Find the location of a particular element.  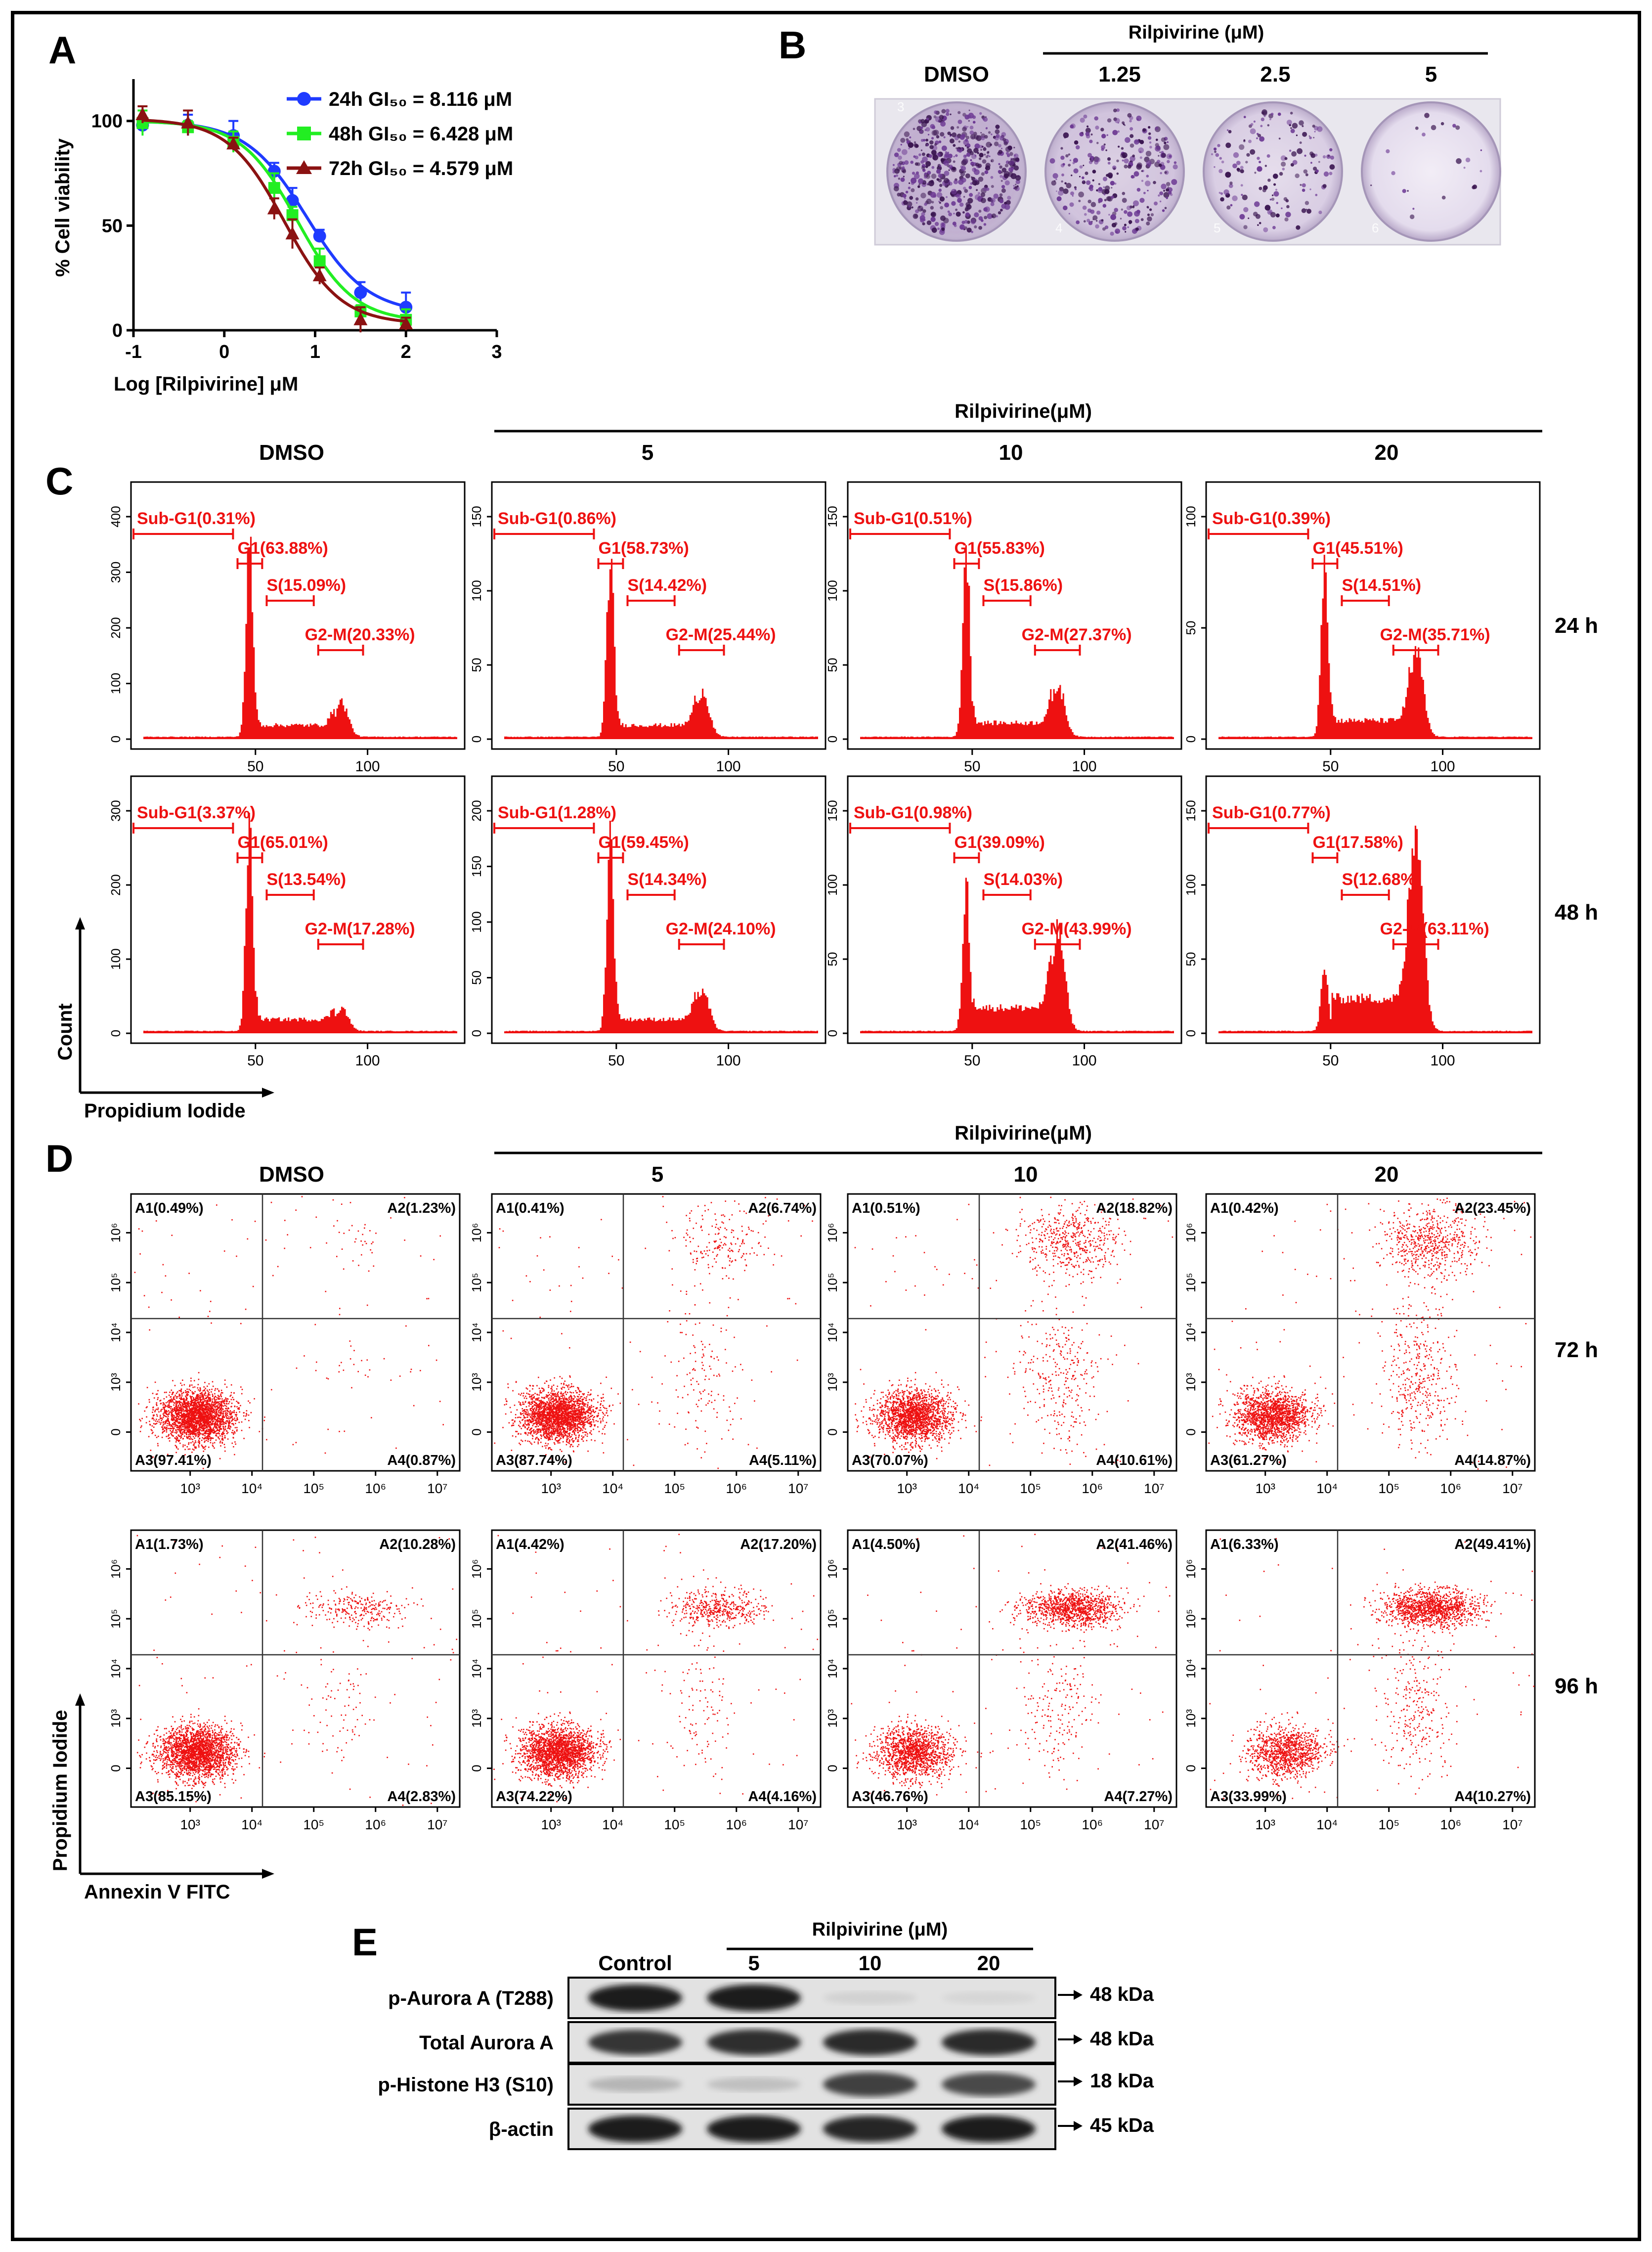

gate-g2m-label: G2-M(35.71%) is located at coordinates (1435, 634).